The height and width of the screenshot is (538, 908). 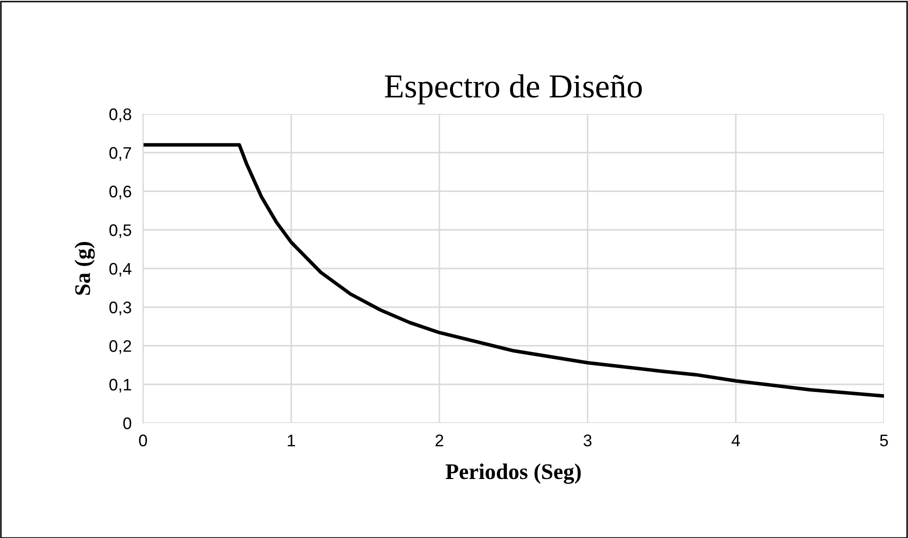 I want to click on y-tick-label: 0,6, so click(x=120, y=193).